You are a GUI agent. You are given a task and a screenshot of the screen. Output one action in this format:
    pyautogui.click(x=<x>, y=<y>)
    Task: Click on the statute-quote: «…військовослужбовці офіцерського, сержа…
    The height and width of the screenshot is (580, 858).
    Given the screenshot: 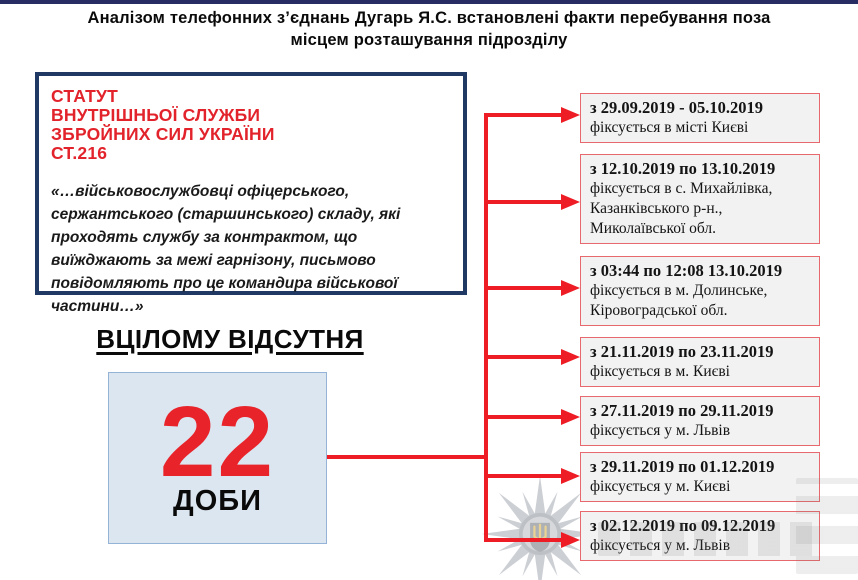 What is the action you would take?
    pyautogui.click(x=226, y=249)
    